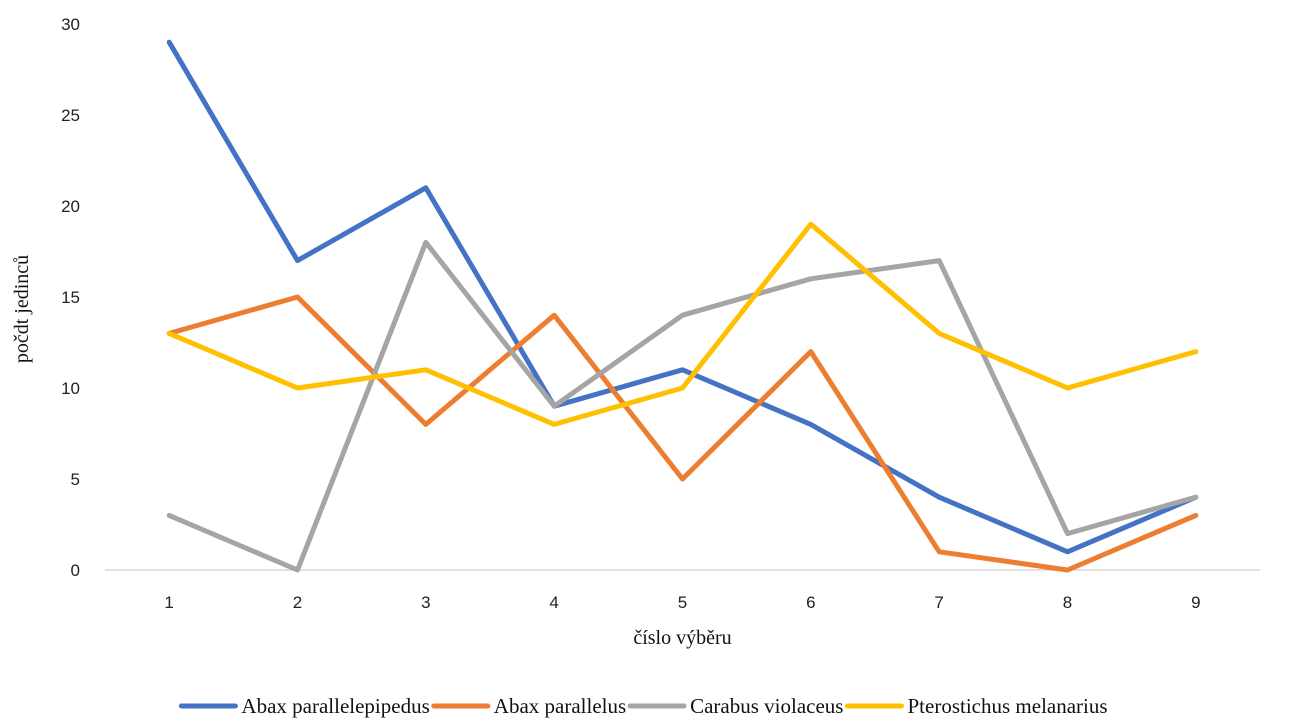 The width and height of the screenshot is (1289, 727). I want to click on legend-item: Abax parallelepipedus, so click(304, 706).